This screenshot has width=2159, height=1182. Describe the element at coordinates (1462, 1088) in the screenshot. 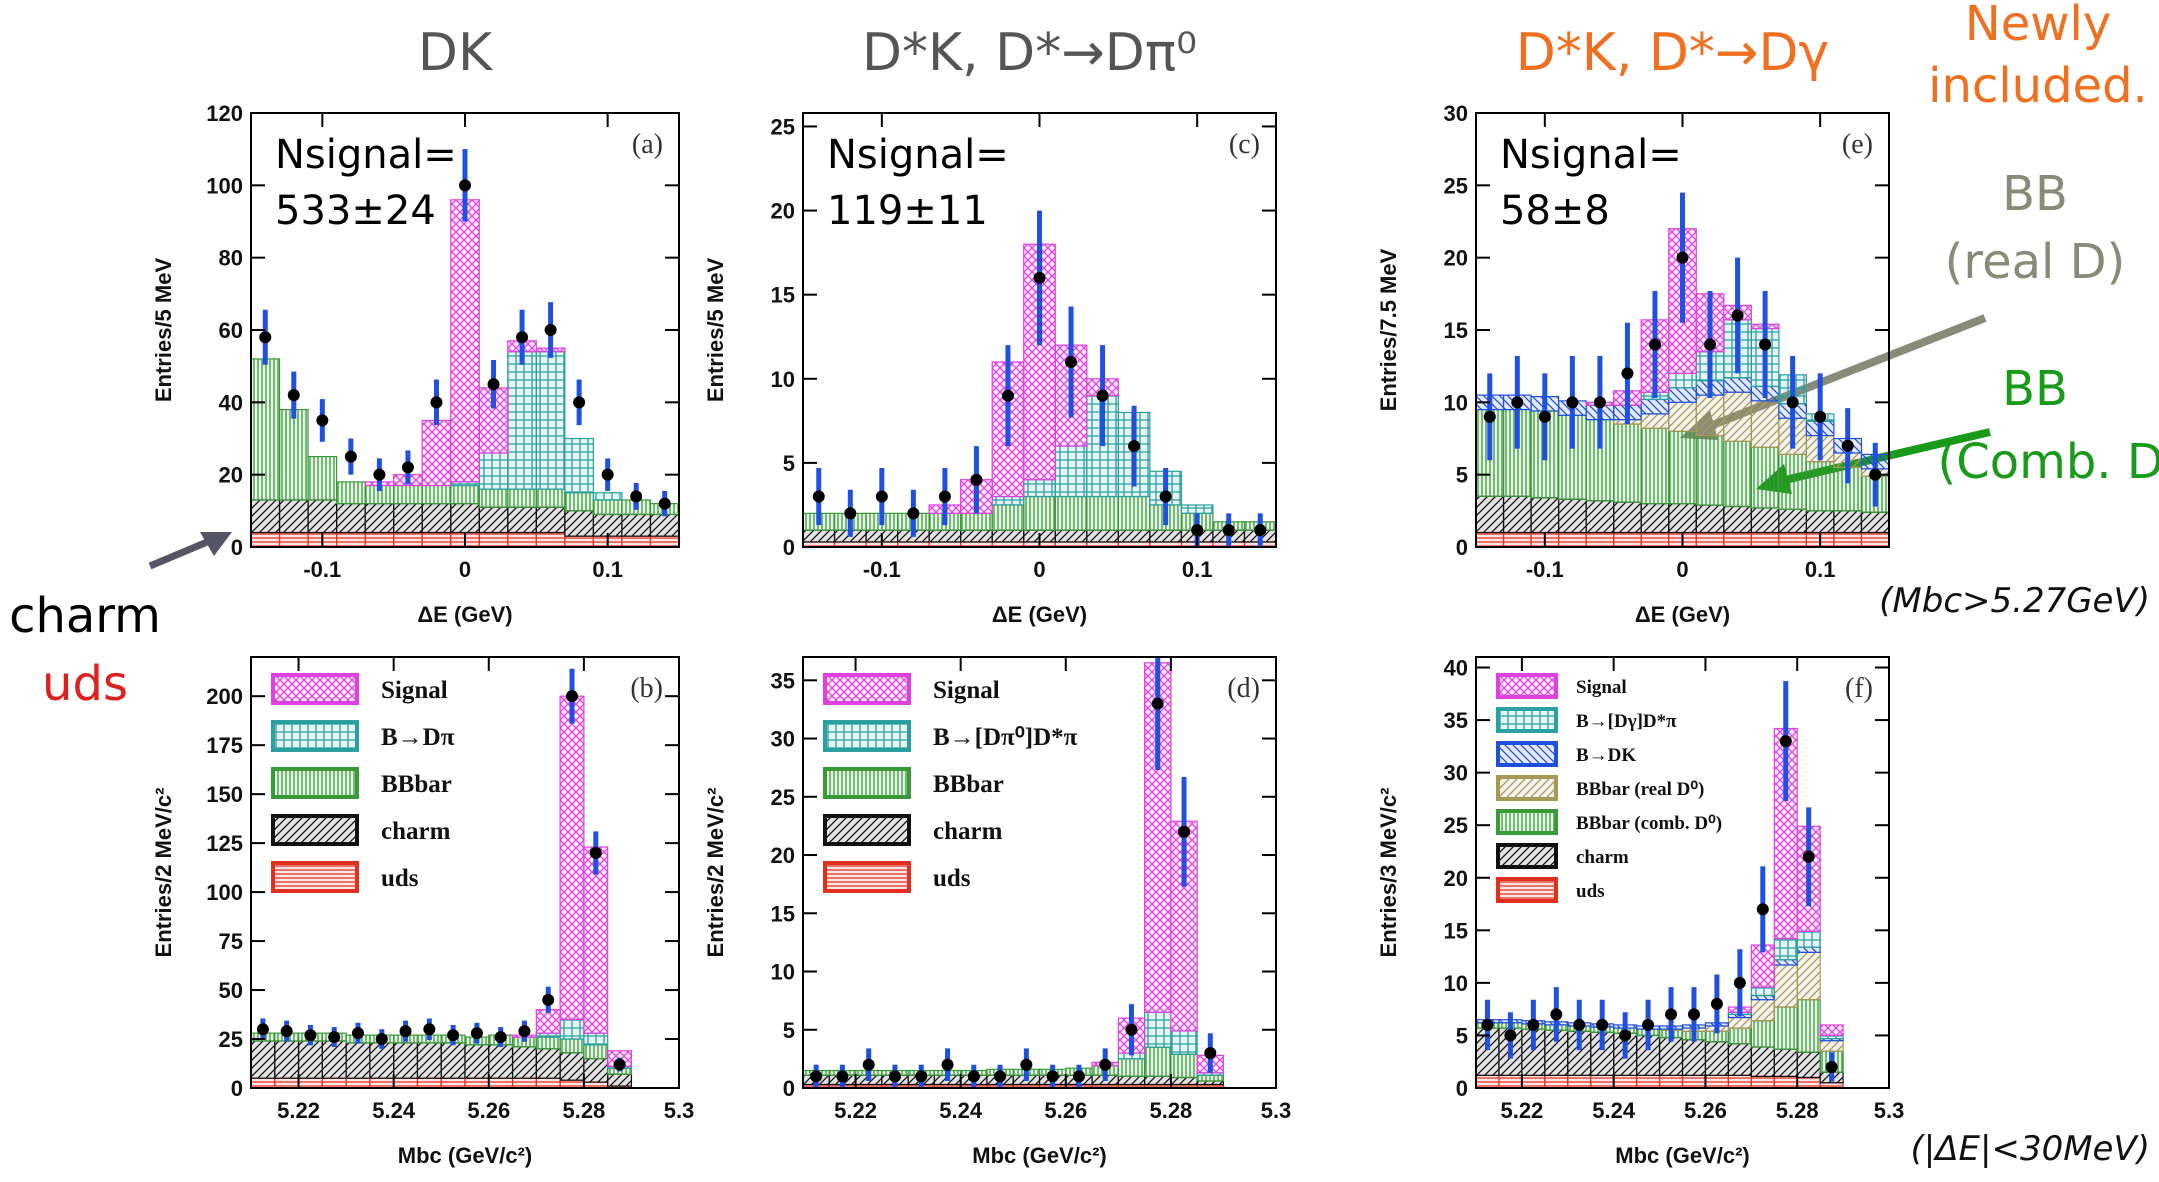

I see `y-tick-label: 0` at that location.